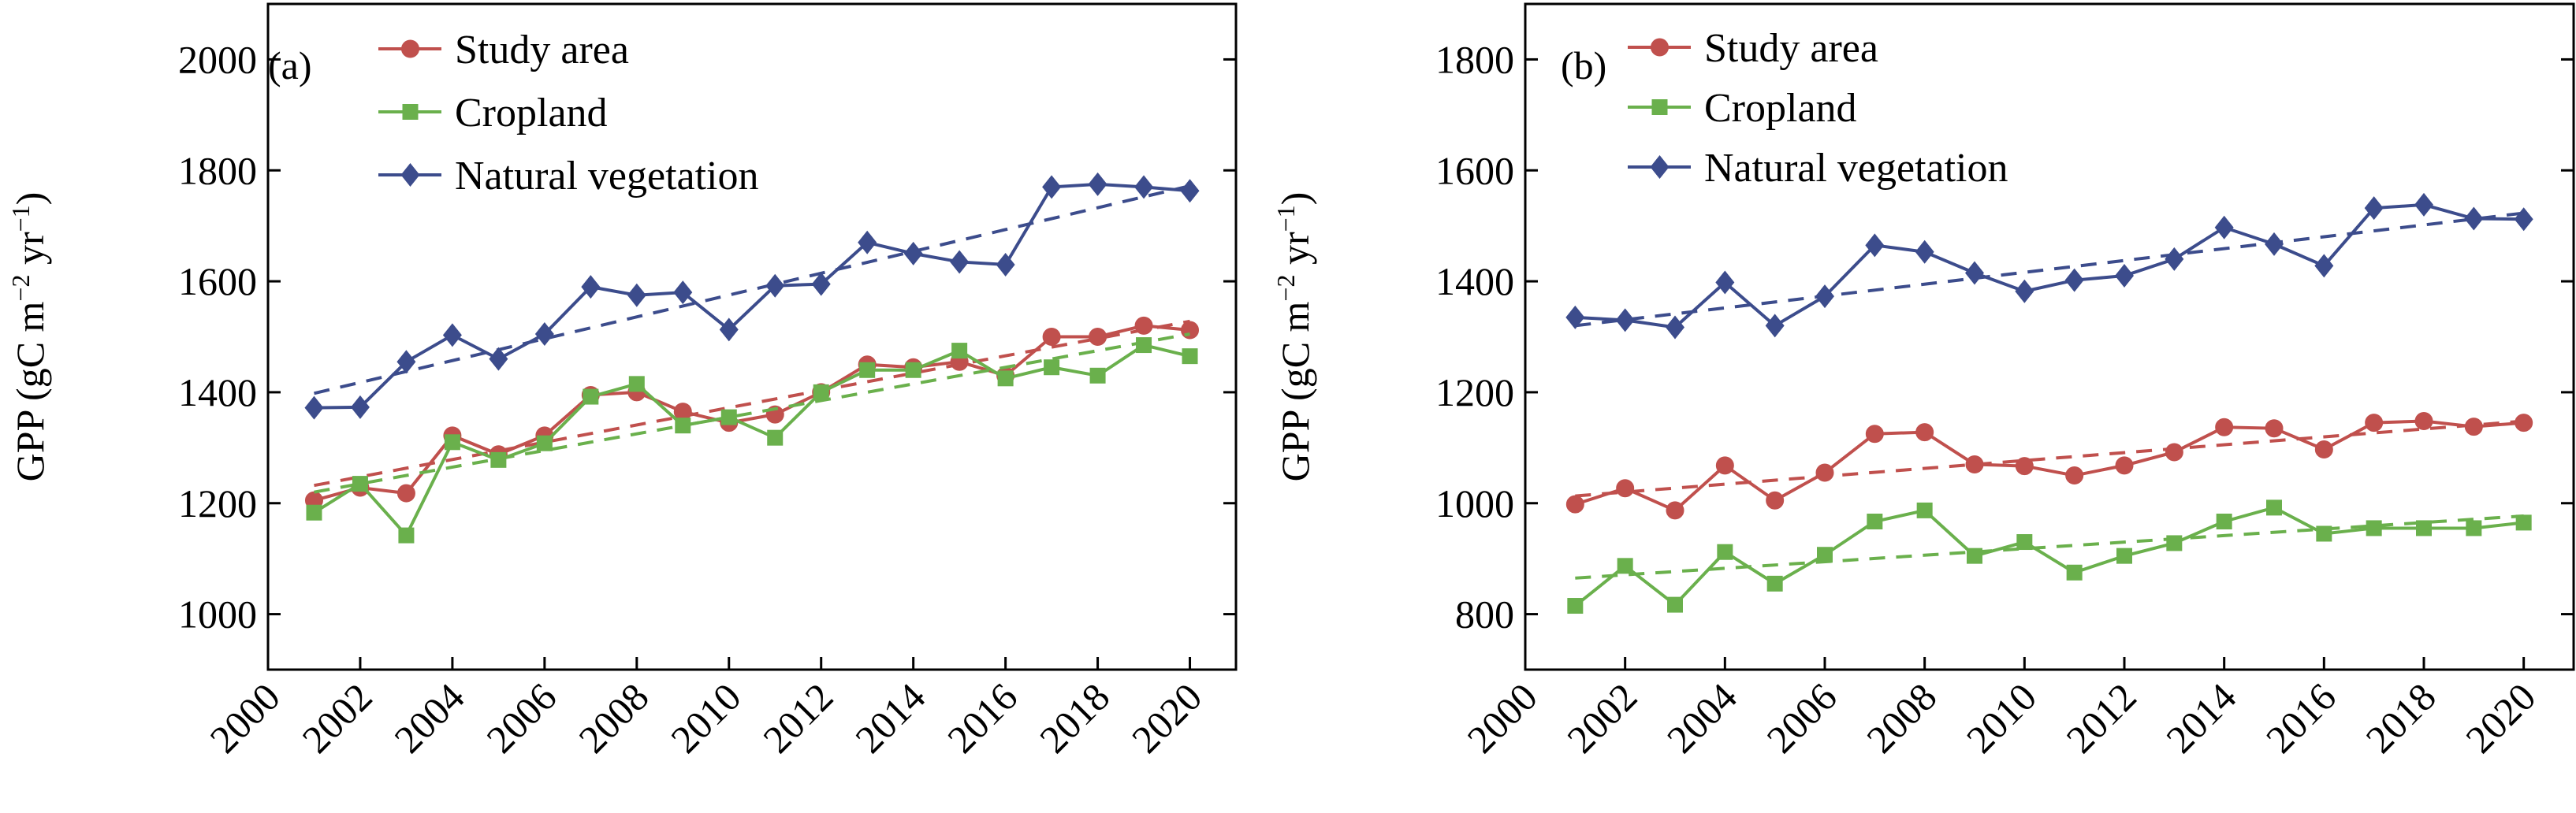  I want to click on x-tick-label: 2000, so click(244, 717).